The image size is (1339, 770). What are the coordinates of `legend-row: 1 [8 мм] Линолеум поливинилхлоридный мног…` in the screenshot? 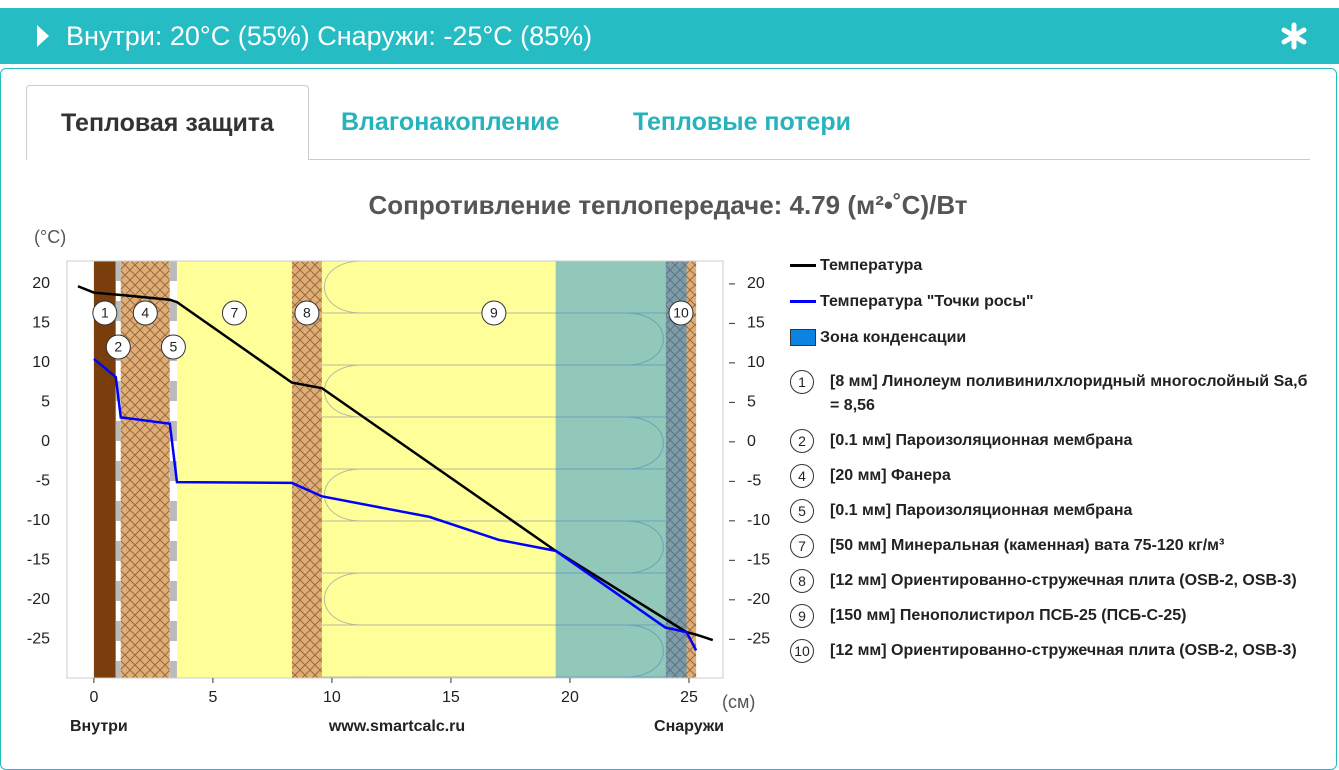 It's located at (1054, 394).